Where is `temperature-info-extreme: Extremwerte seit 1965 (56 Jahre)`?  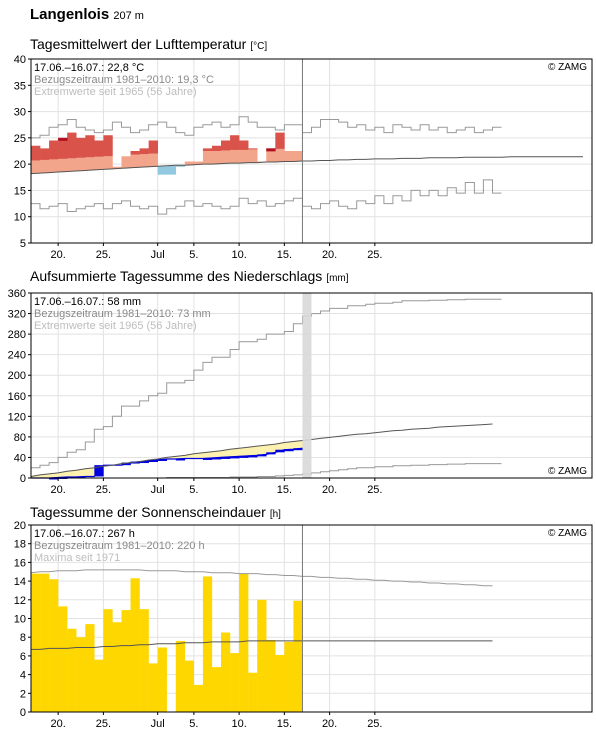 temperature-info-extreme: Extremwerte seit 1965 (56 Jahre) is located at coordinates (115, 92).